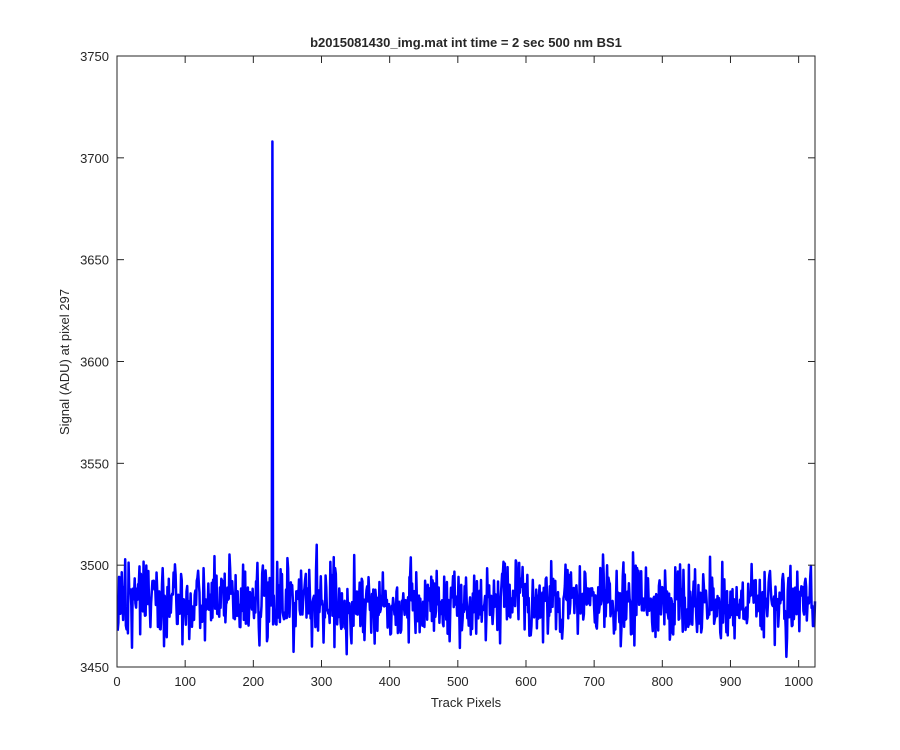 This screenshot has height=750, width=900. Describe the element at coordinates (94, 667) in the screenshot. I see `y-tick-label: 3450` at that location.